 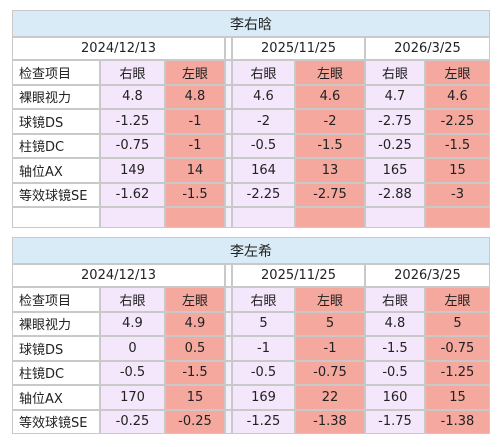 What do you see at coordinates (395, 194) in the screenshot?
I see `row-value: -2.88` at bounding box center [395, 194].